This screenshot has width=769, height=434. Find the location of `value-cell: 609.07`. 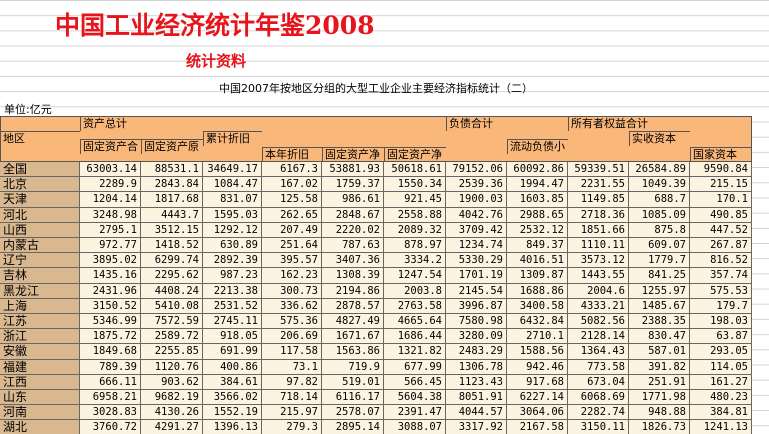

value-cell: 609.07 is located at coordinates (659, 246).